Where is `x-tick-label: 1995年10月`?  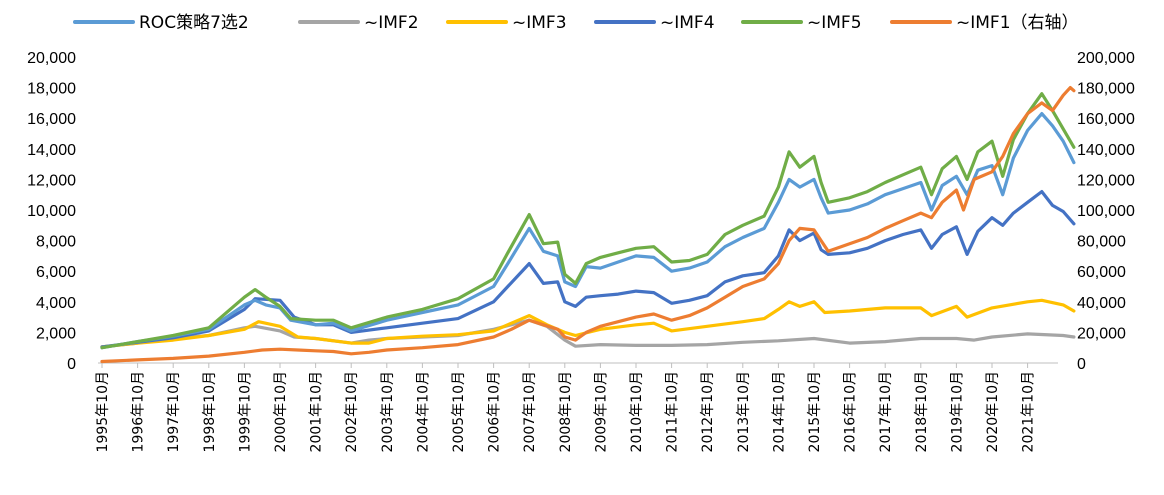
x-tick-label: 1995年10月 is located at coordinates (103, 411).